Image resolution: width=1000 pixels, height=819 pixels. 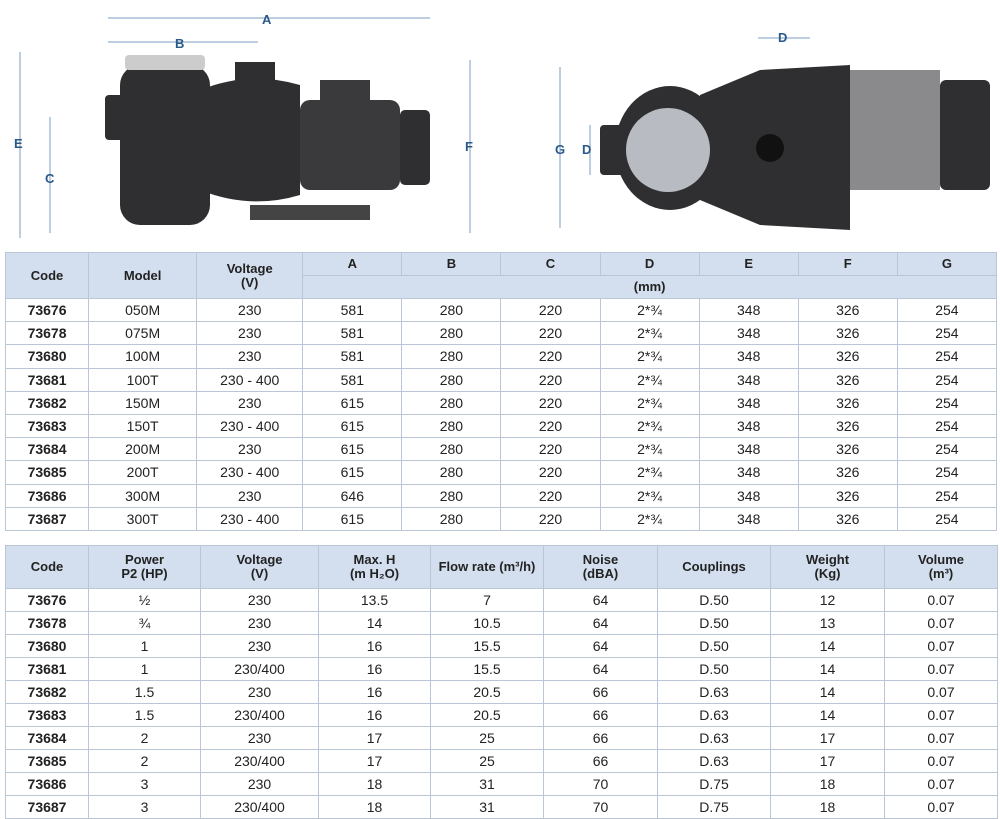 What do you see at coordinates (947, 264) in the screenshot?
I see `header-g: G` at bounding box center [947, 264].